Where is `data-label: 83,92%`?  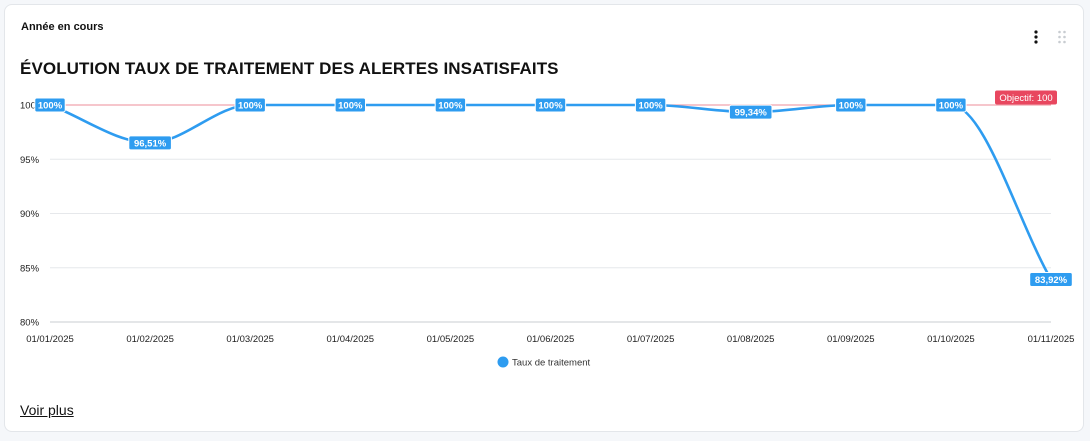
data-label: 83,92% is located at coordinates (1051, 280).